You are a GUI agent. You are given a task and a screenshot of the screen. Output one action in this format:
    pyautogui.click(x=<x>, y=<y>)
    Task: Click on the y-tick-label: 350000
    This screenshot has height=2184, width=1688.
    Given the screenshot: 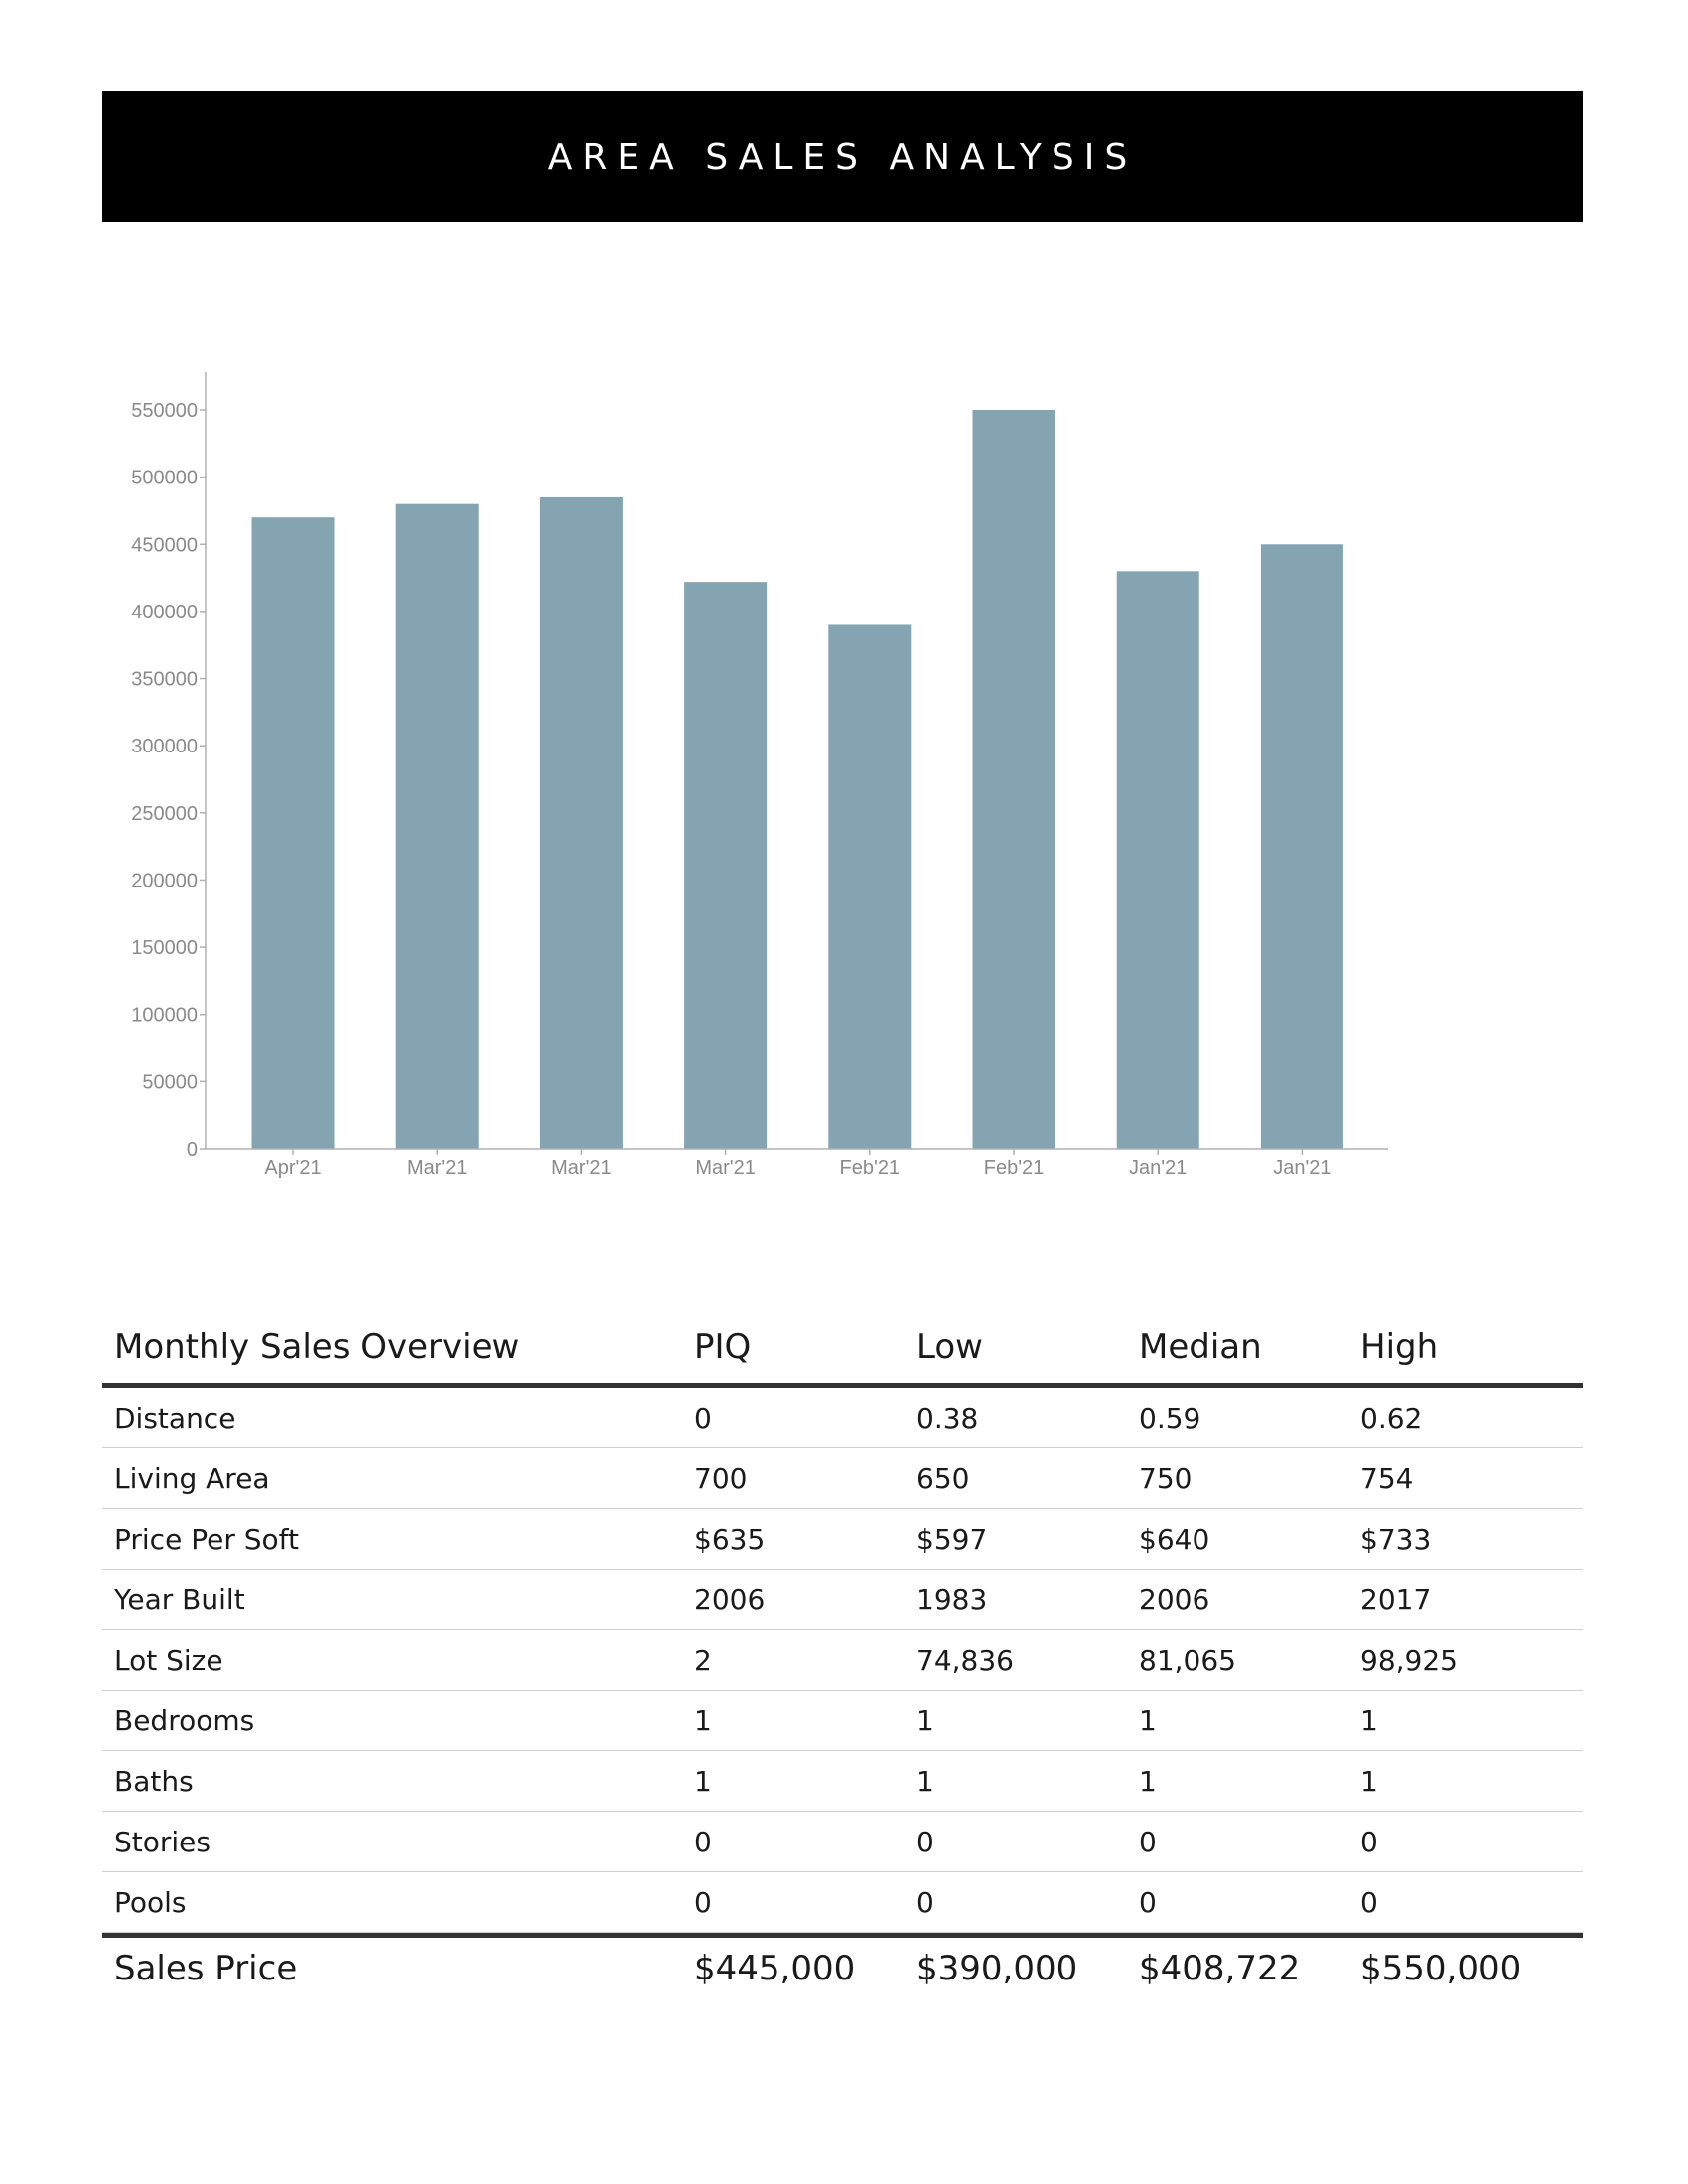 What is the action you would take?
    pyautogui.click(x=164, y=680)
    